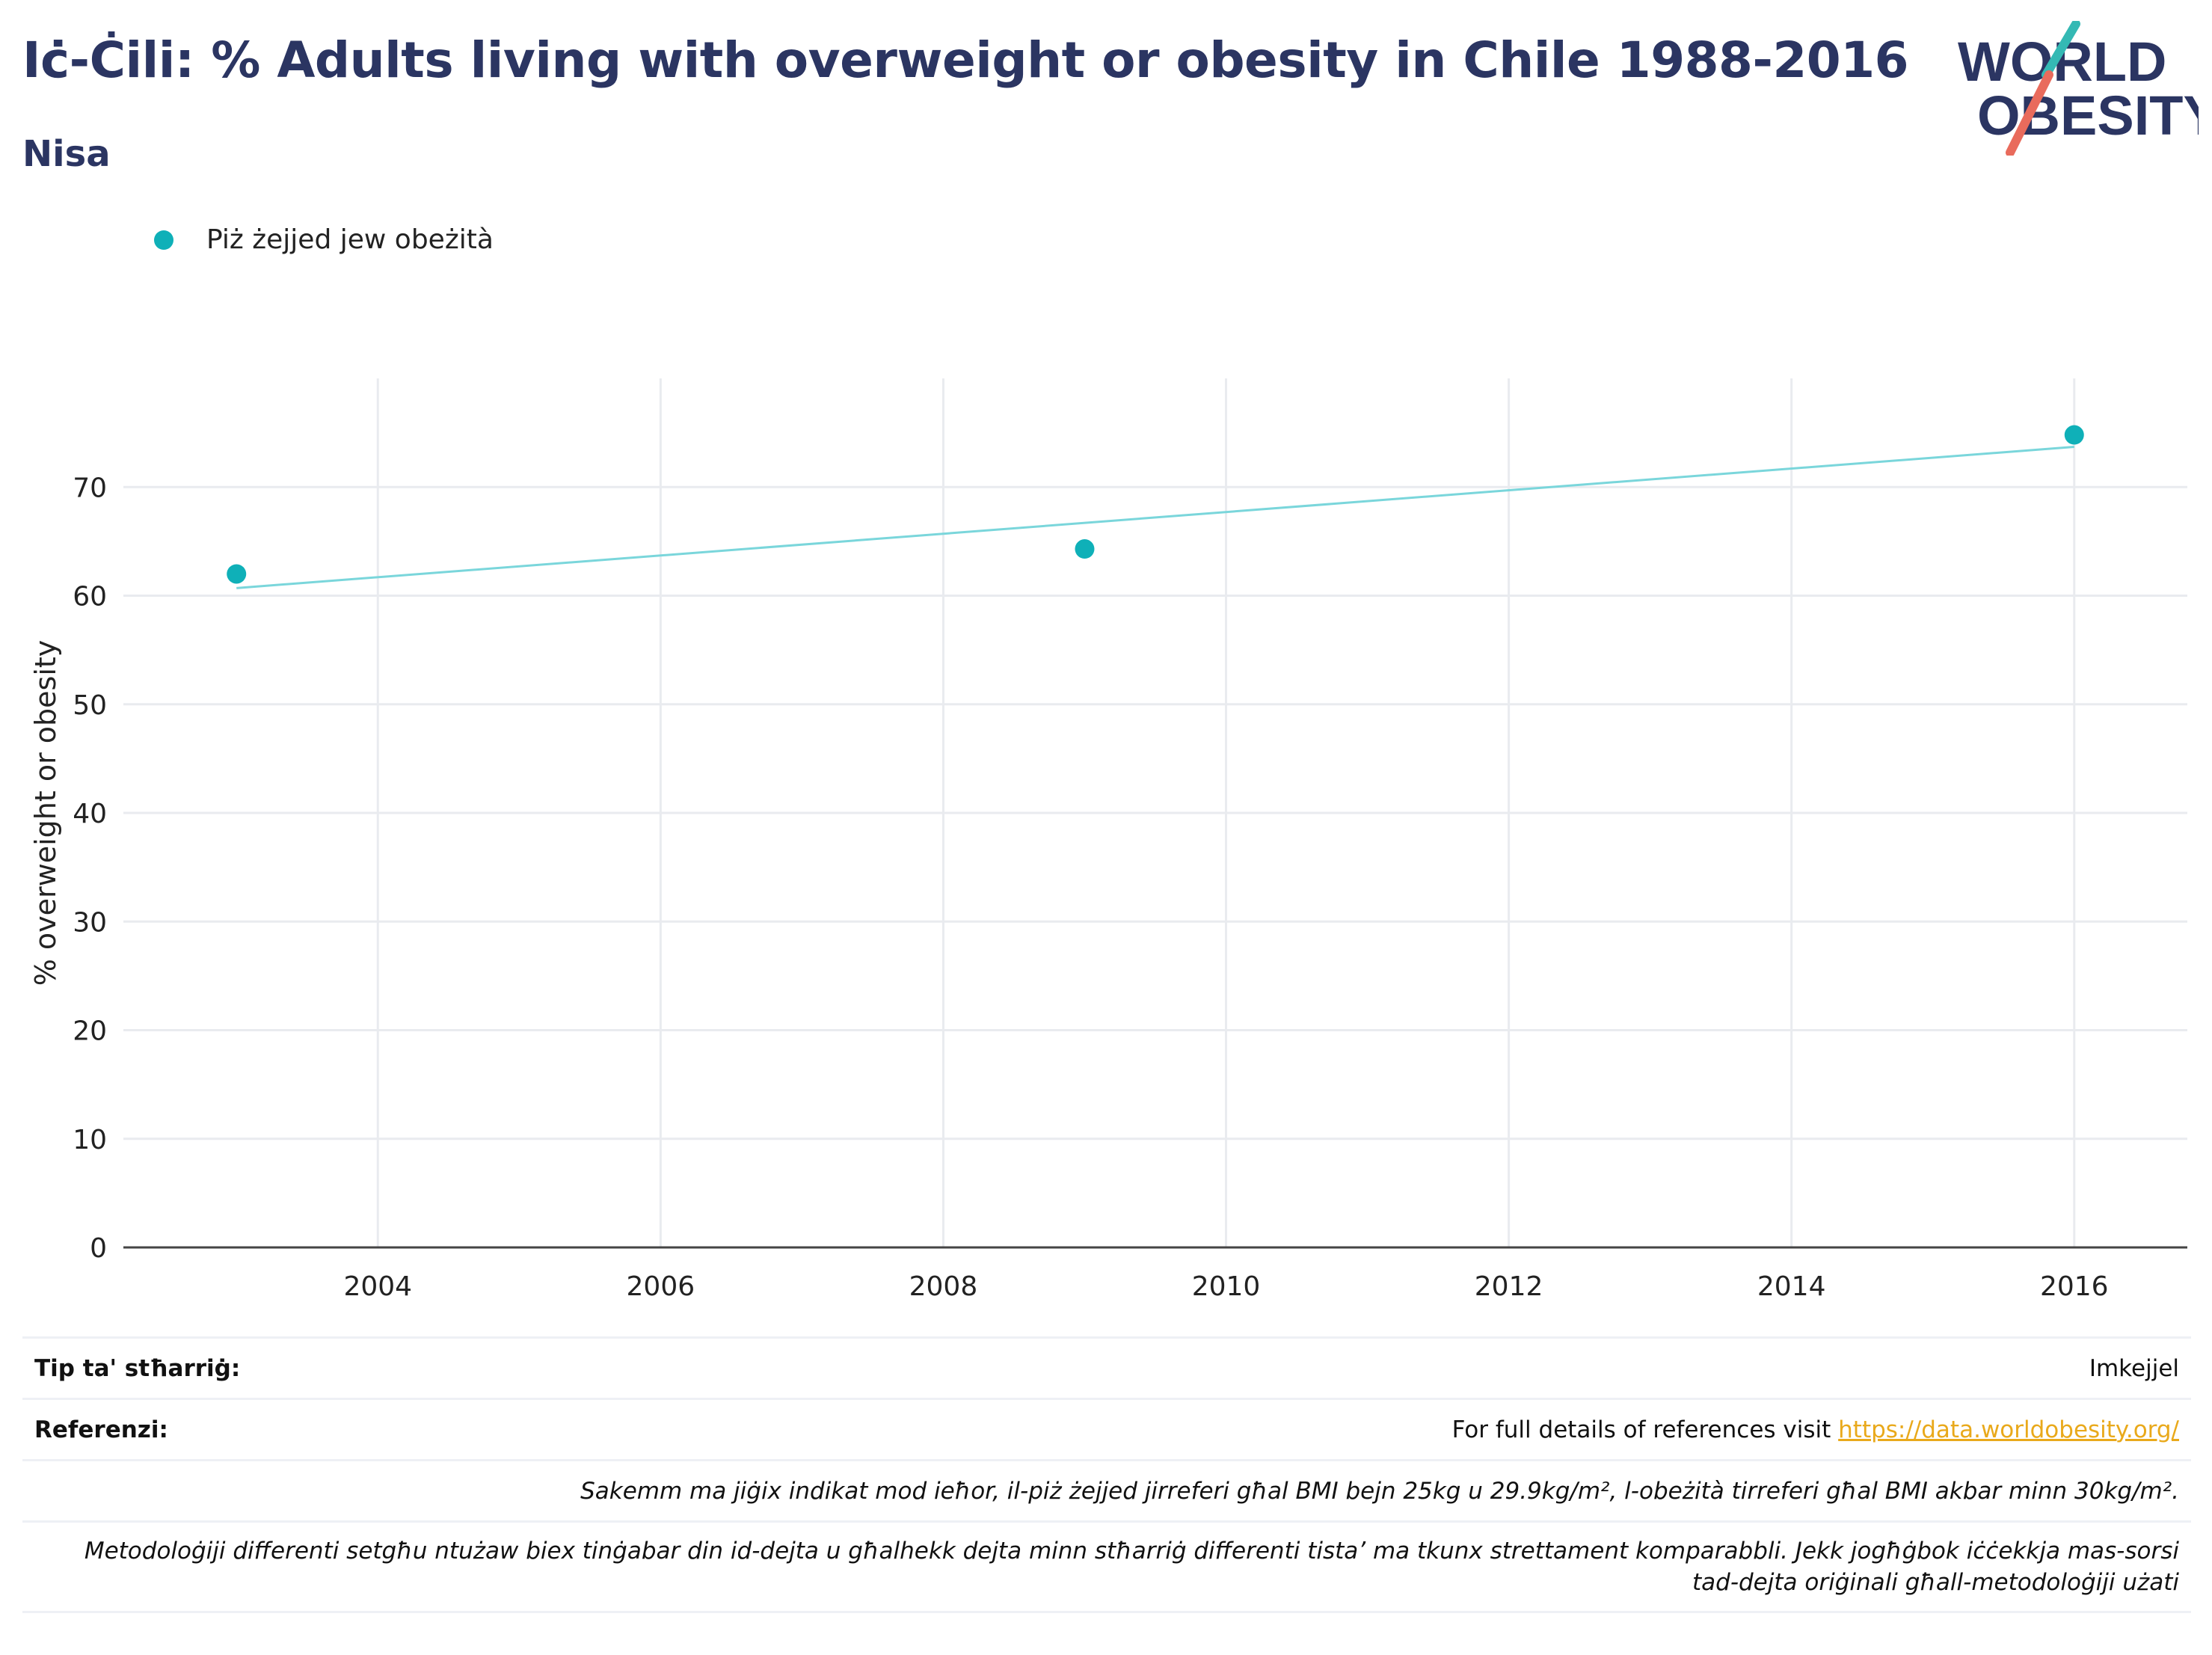 Image resolution: width=2212 pixels, height=1655 pixels. Describe the element at coordinates (2008, 1429) in the screenshot. I see `references-link: https://data.worldobesity.org/` at that location.